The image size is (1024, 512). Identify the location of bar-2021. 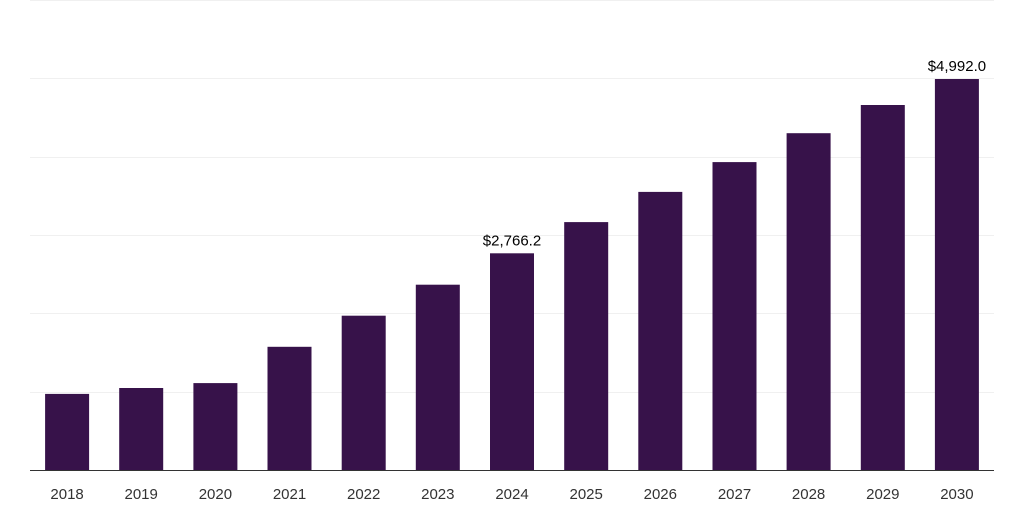
(289, 408).